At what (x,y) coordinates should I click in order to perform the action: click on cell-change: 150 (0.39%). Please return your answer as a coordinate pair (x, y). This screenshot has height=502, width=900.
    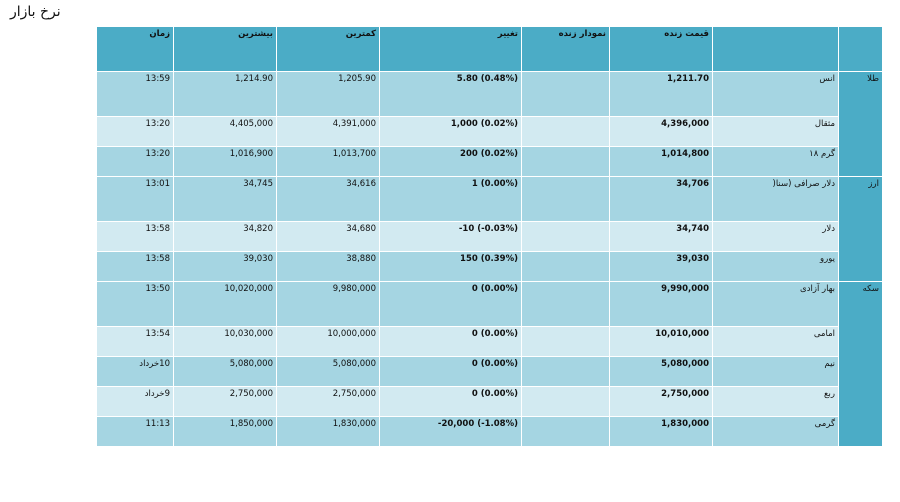
    Looking at the image, I should click on (450, 266).